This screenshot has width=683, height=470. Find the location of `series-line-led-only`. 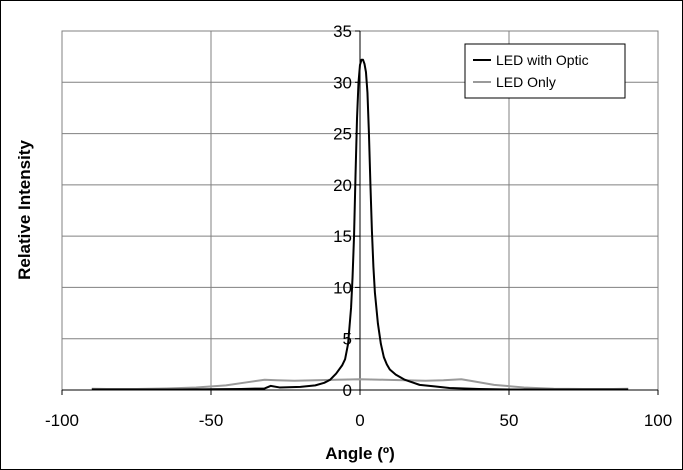

series-line-led-only is located at coordinates (360, 384).